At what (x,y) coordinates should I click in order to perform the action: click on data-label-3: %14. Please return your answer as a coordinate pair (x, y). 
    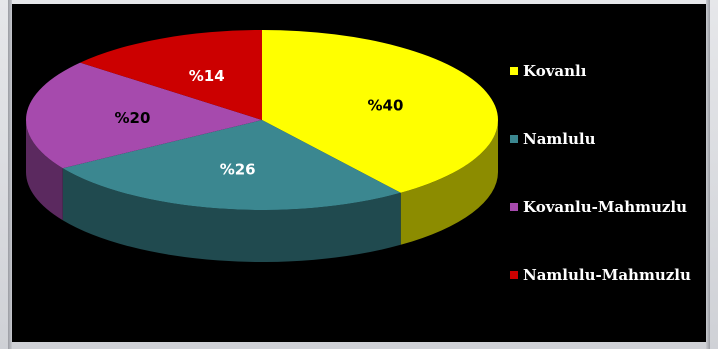
    Looking at the image, I should click on (207, 76).